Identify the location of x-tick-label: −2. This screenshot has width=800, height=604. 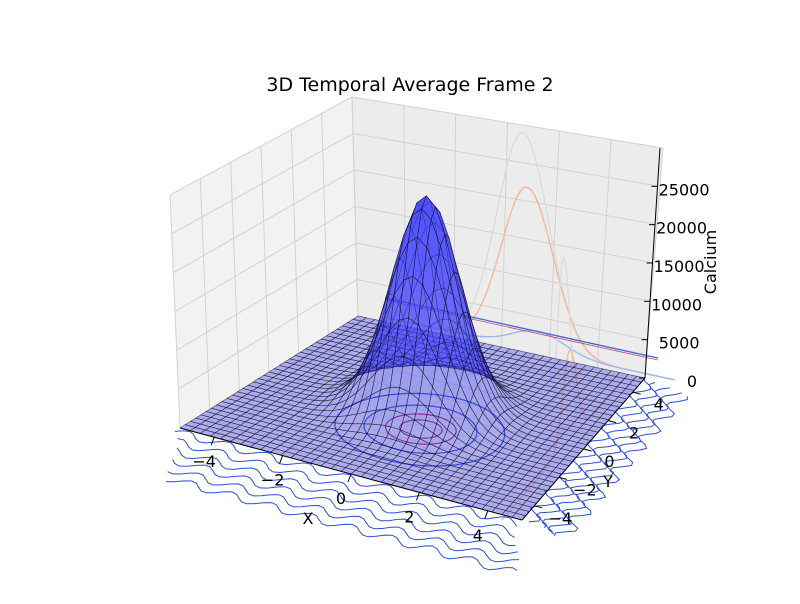
(273, 480).